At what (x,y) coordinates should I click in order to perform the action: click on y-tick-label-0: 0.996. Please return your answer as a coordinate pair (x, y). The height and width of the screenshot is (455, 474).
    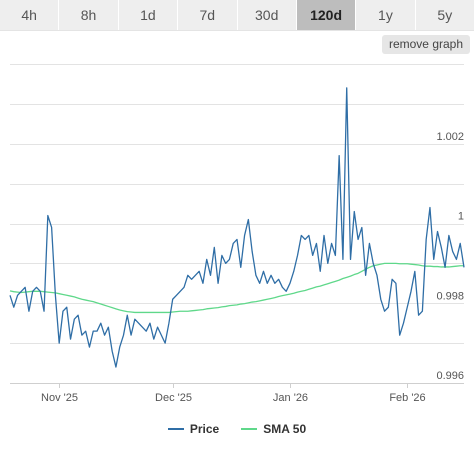
    Looking at the image, I should click on (450, 376).